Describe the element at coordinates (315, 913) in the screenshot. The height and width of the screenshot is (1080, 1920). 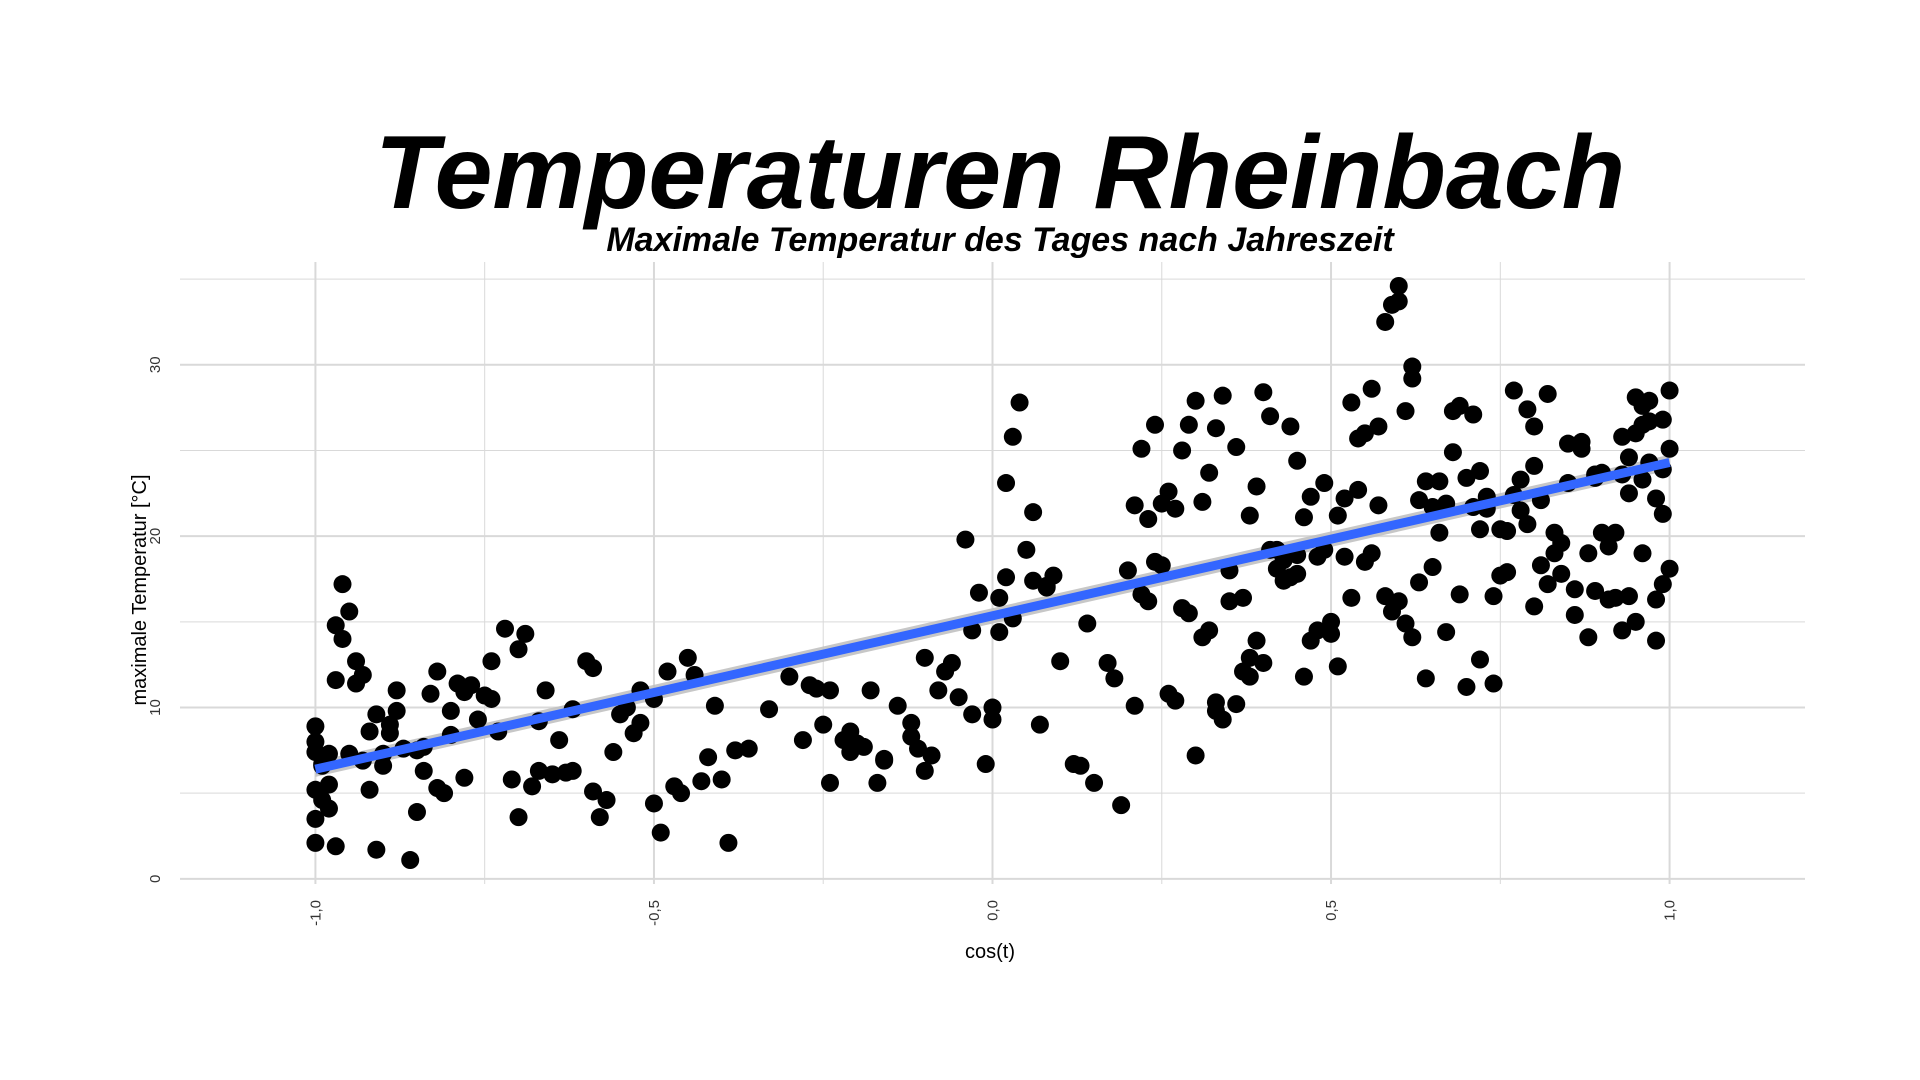
I see `x-tick-label: -1,0` at that location.